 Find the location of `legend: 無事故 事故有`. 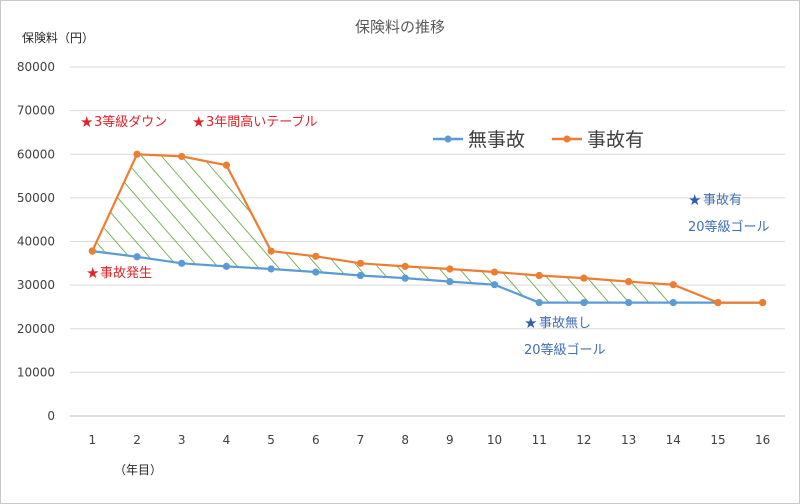

legend: 無事故 事故有 is located at coordinates (538, 140).